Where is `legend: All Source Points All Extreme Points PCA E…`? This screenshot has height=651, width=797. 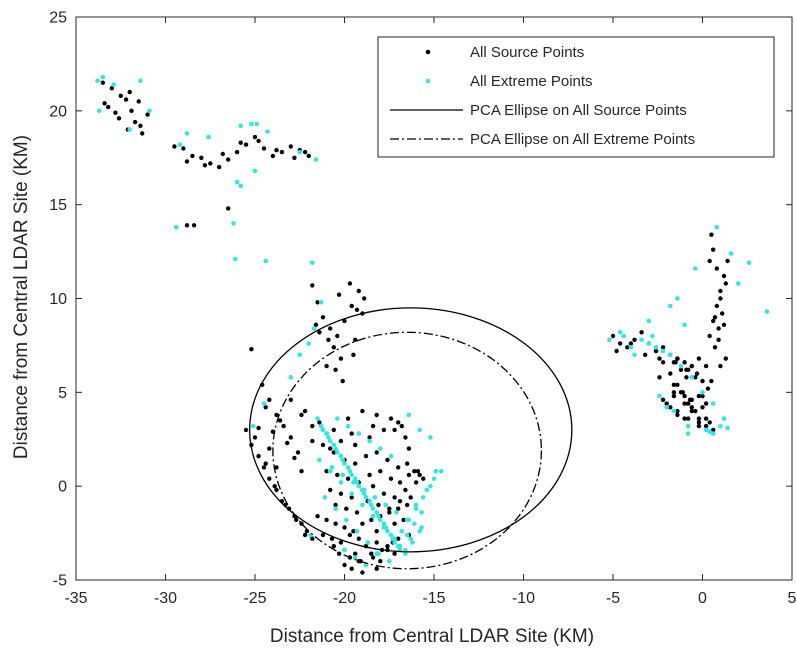 legend: All Source Points All Extreme Points PCA E… is located at coordinates (576, 97).